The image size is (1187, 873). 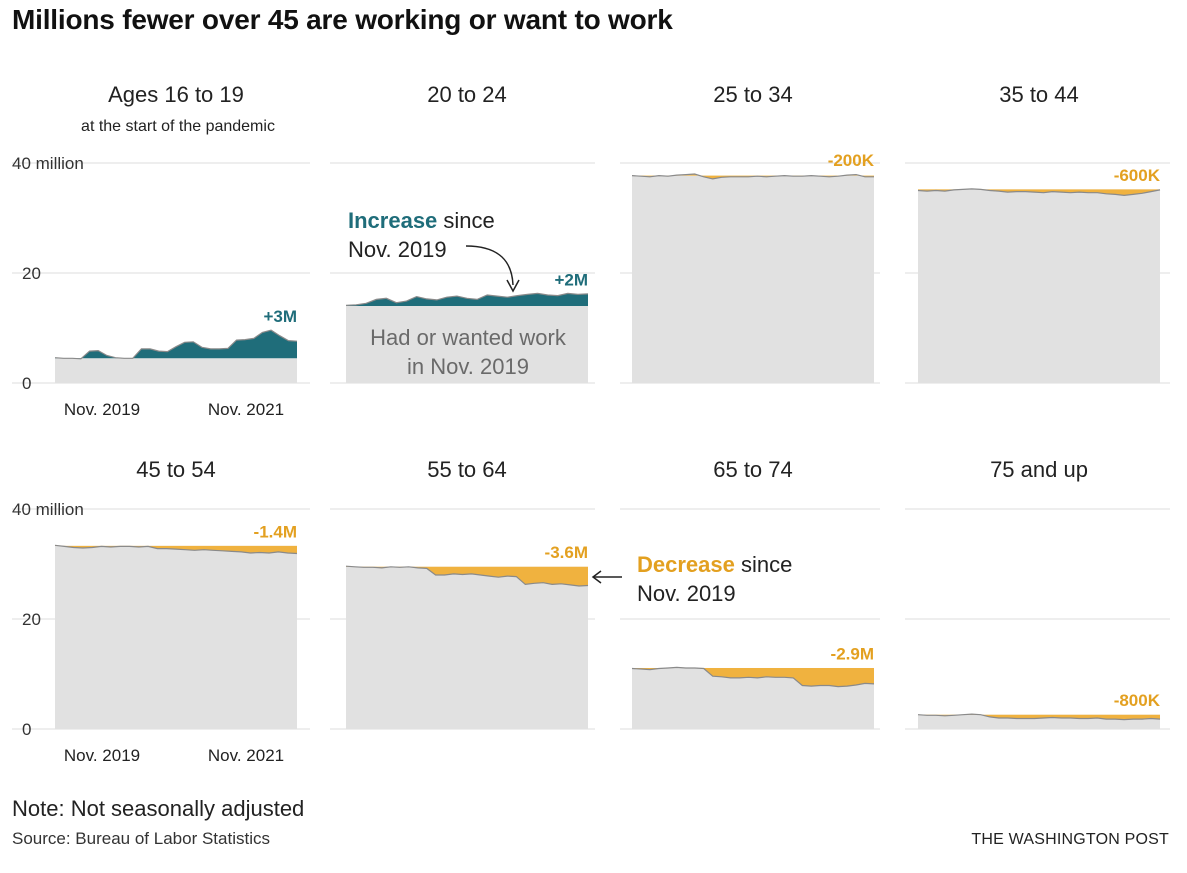 I want to click on chart-note: Note: Not seasonally adjusted, so click(x=158, y=808).